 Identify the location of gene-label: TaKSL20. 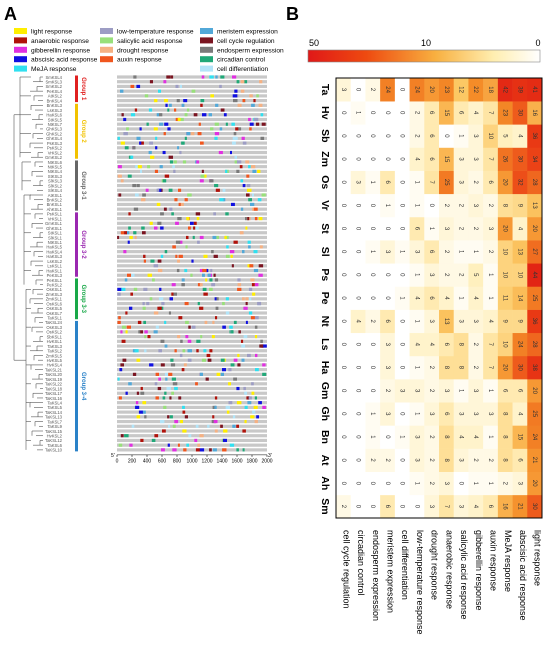
(54, 374).